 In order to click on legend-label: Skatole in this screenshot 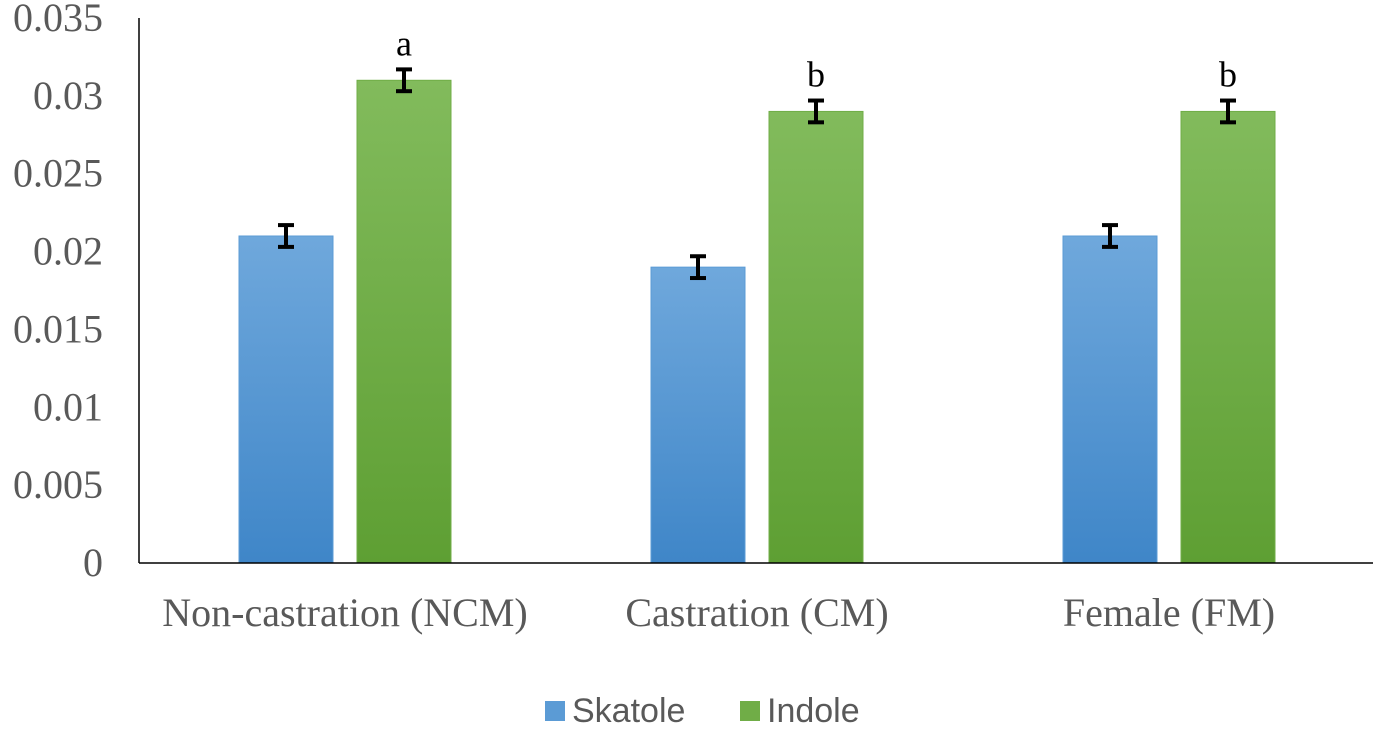, I will do `click(628, 711)`.